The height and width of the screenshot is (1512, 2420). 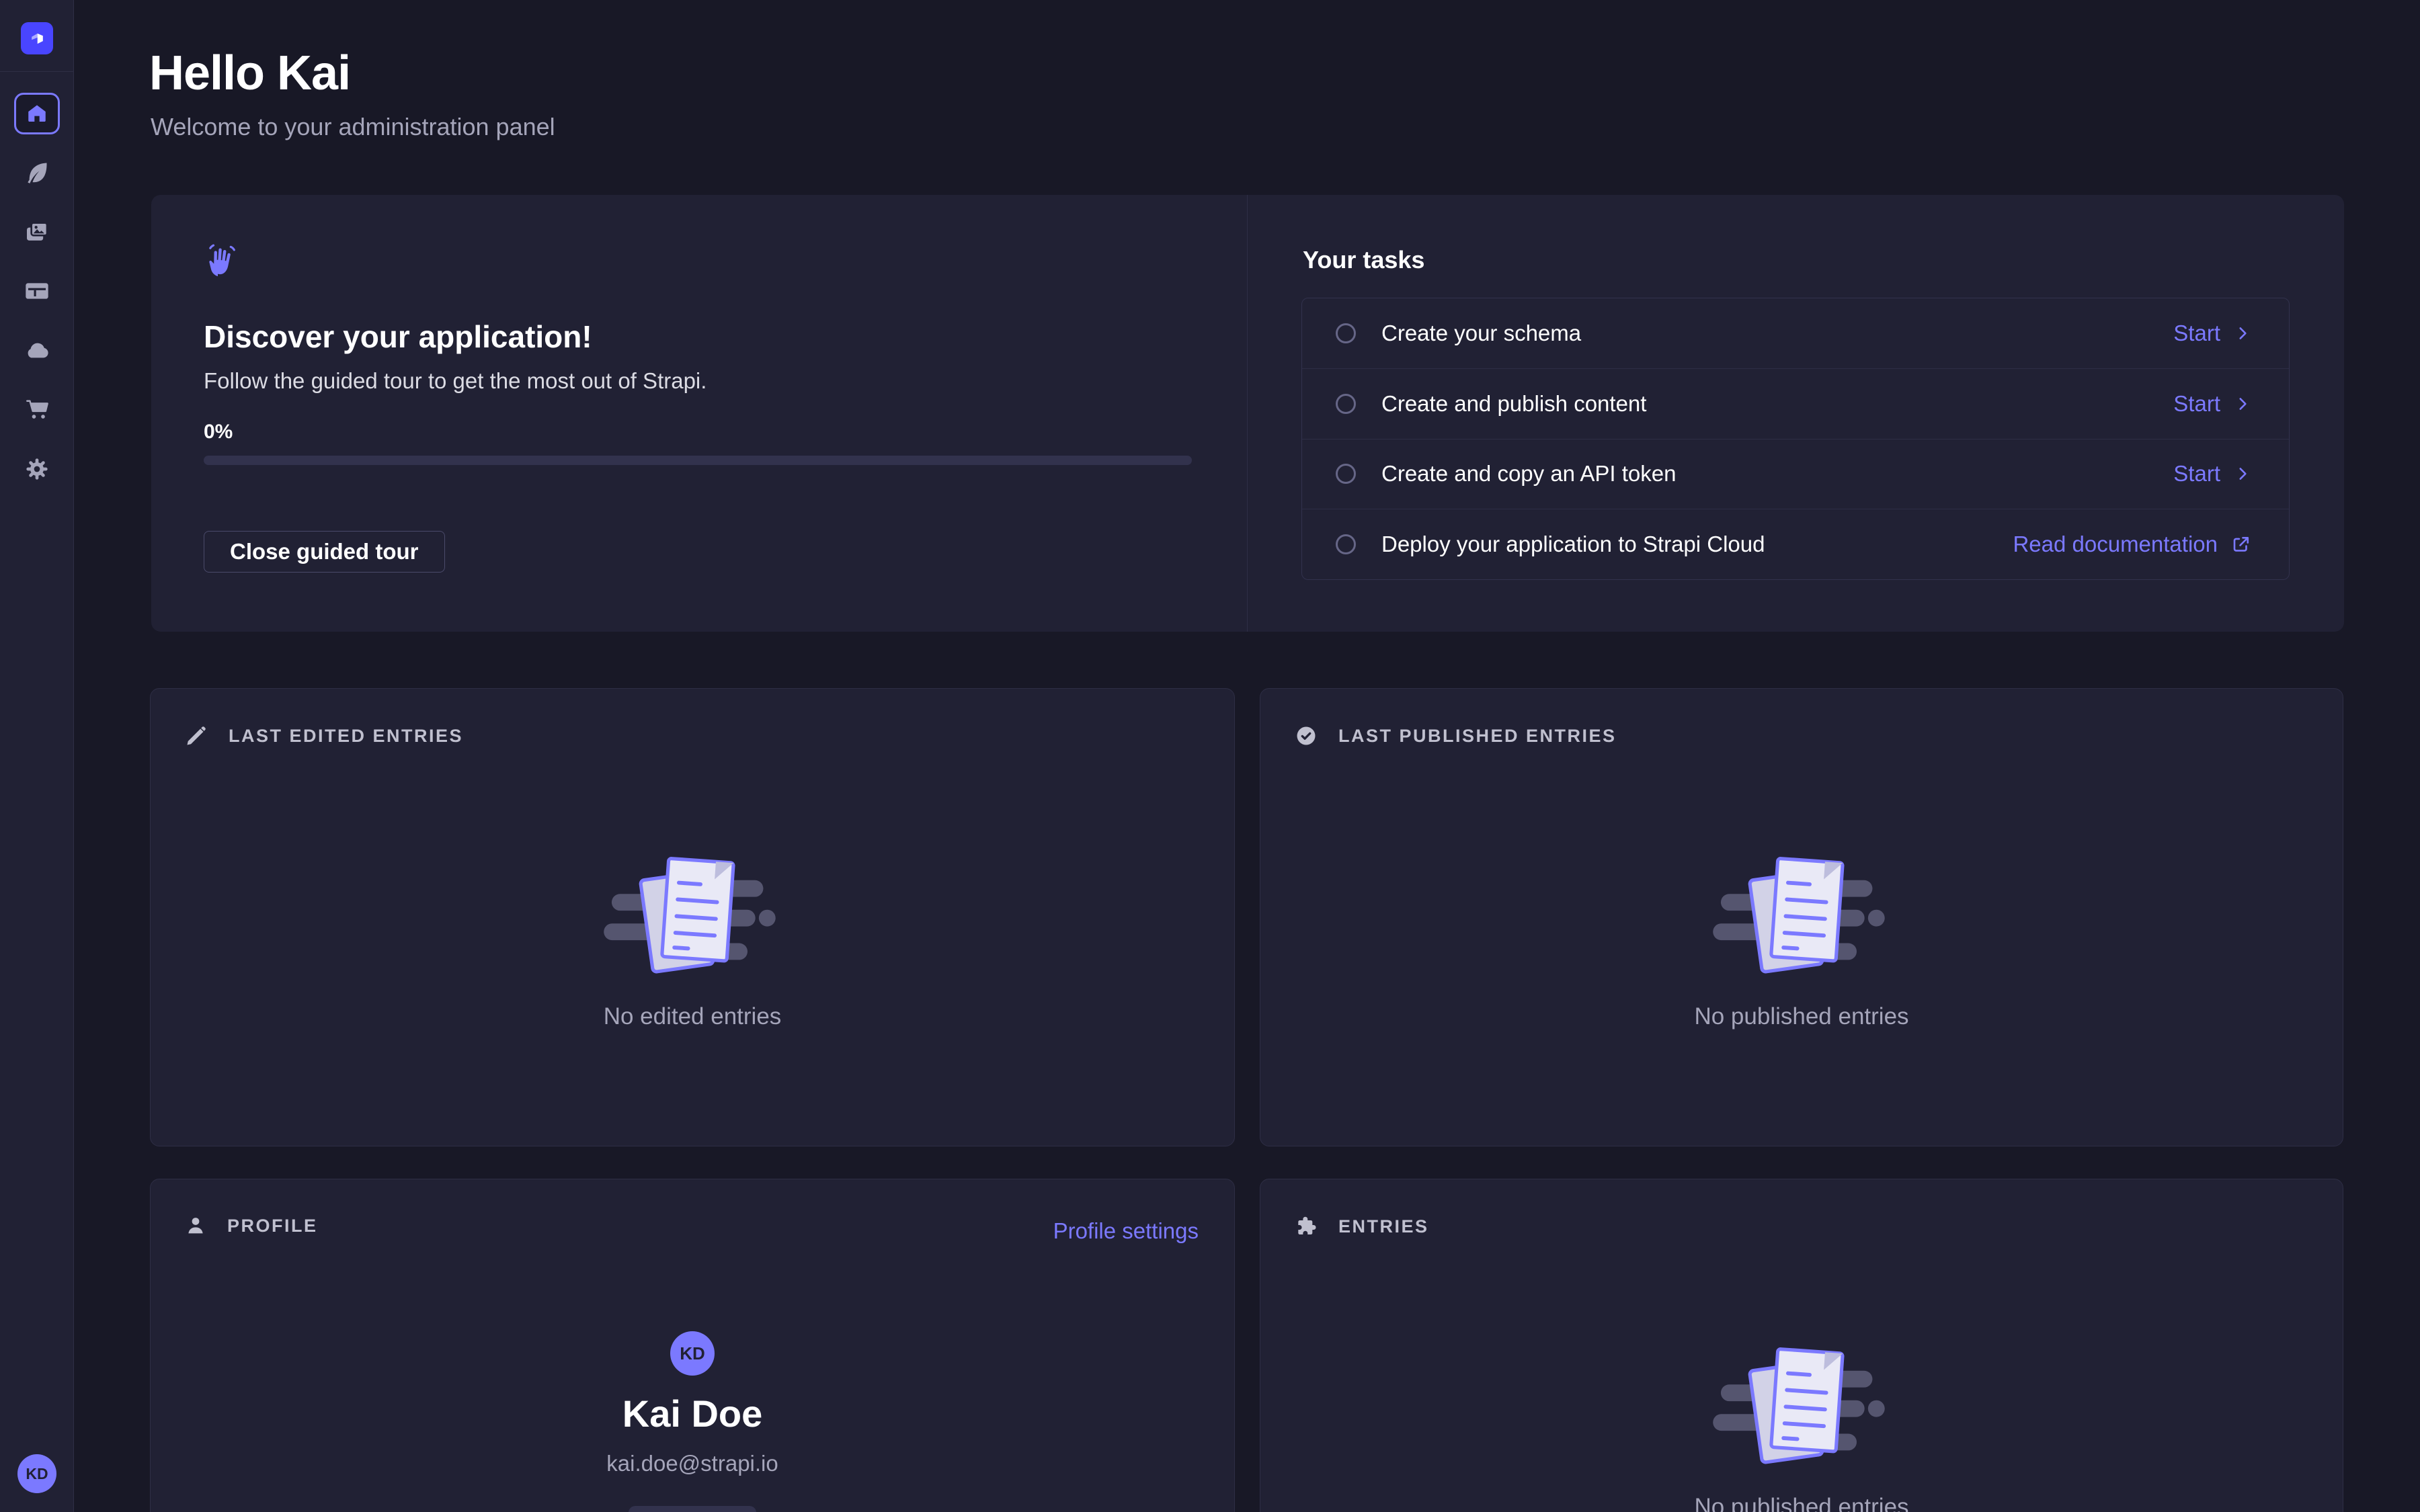 What do you see at coordinates (692, 1464) in the screenshot?
I see `profile-email: kai.doe@strapi.io` at bounding box center [692, 1464].